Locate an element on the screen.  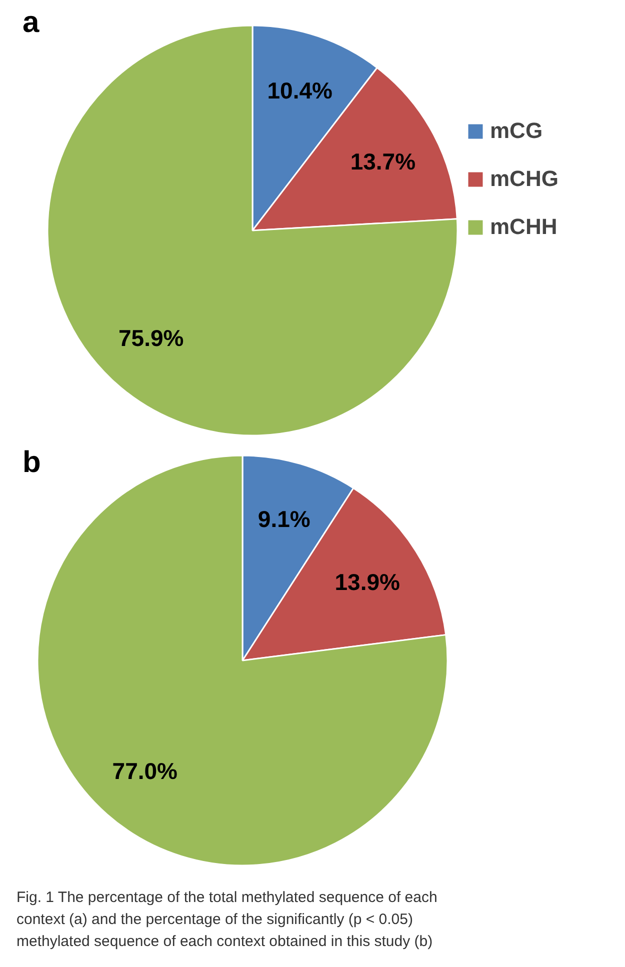
legend-label: mCHH is located at coordinates (524, 227).